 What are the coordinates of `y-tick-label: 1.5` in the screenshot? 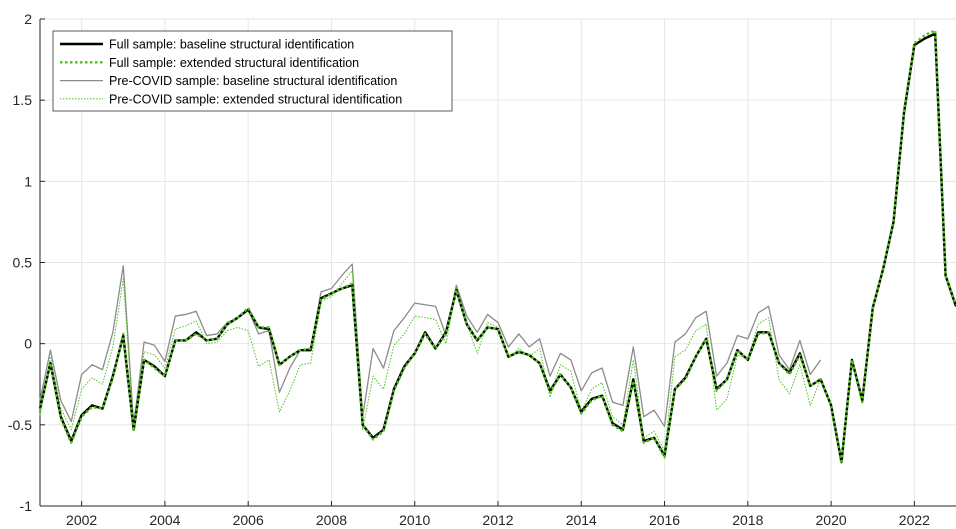 It's located at (23, 100).